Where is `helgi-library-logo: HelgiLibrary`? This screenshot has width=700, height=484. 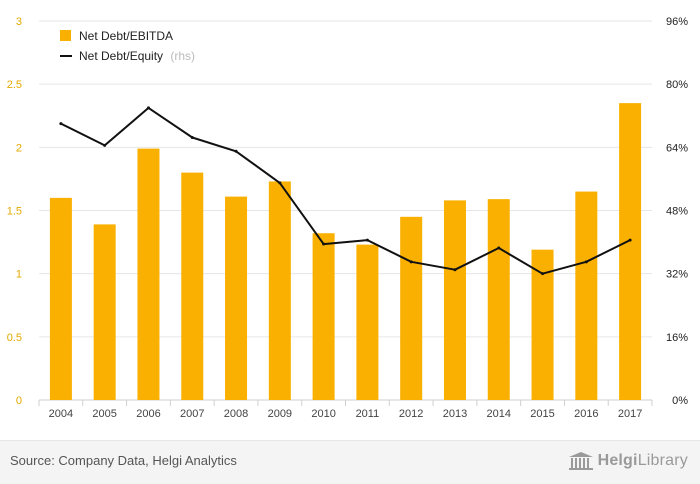 helgi-library-logo: HelgiLibrary is located at coordinates (628, 461).